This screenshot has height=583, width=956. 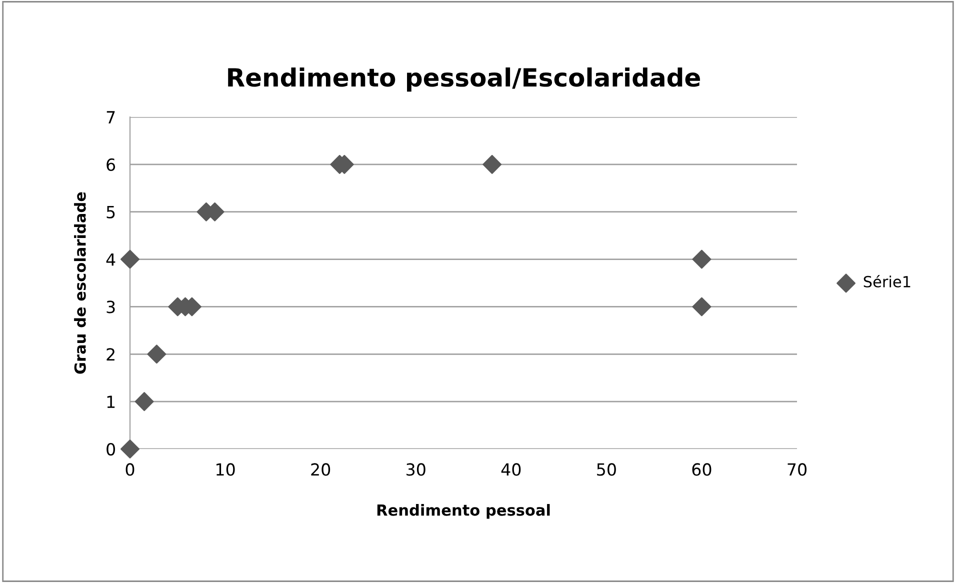 I want to click on x-tick-label: 10, so click(x=225, y=469).